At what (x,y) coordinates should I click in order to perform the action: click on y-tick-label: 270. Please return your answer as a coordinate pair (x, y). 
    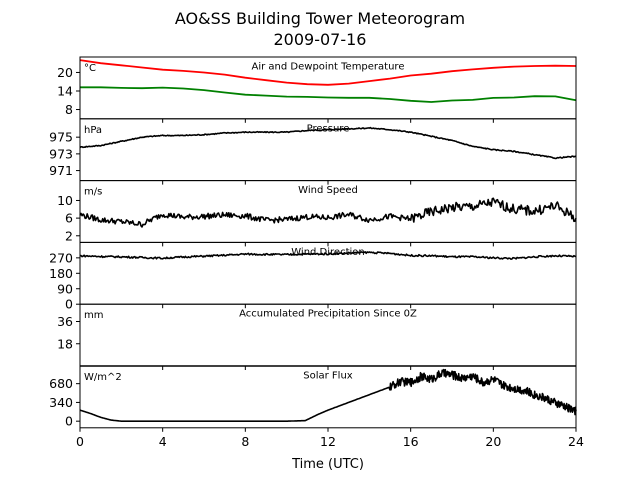
    Looking at the image, I should click on (61, 257).